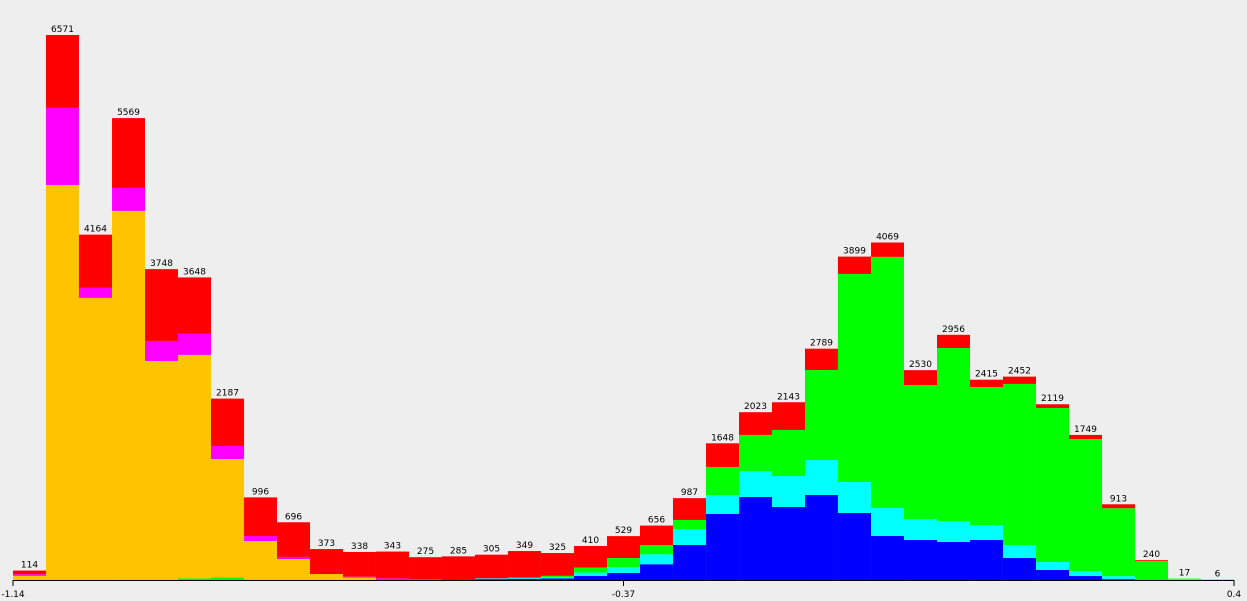  I want to click on bar-total-label: 373, so click(326, 544).